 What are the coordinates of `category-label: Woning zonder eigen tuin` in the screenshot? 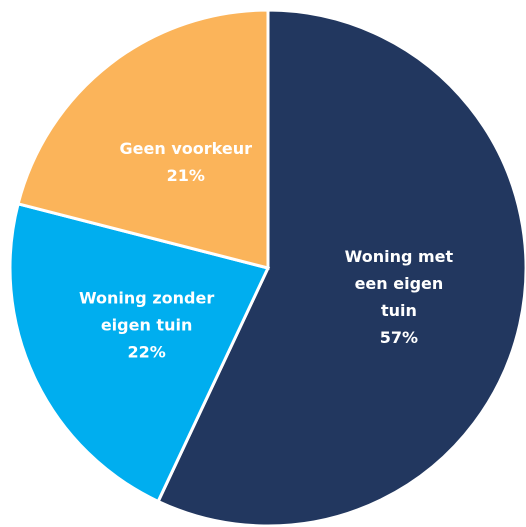 It's located at (146, 311).